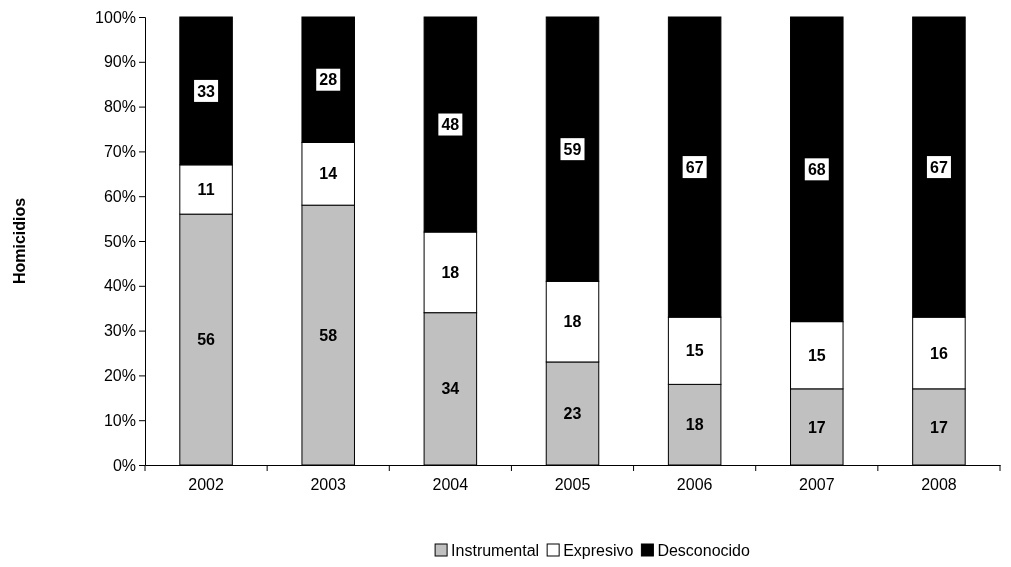  What do you see at coordinates (119, 152) in the screenshot?
I see `y-tick-label: 70%` at bounding box center [119, 152].